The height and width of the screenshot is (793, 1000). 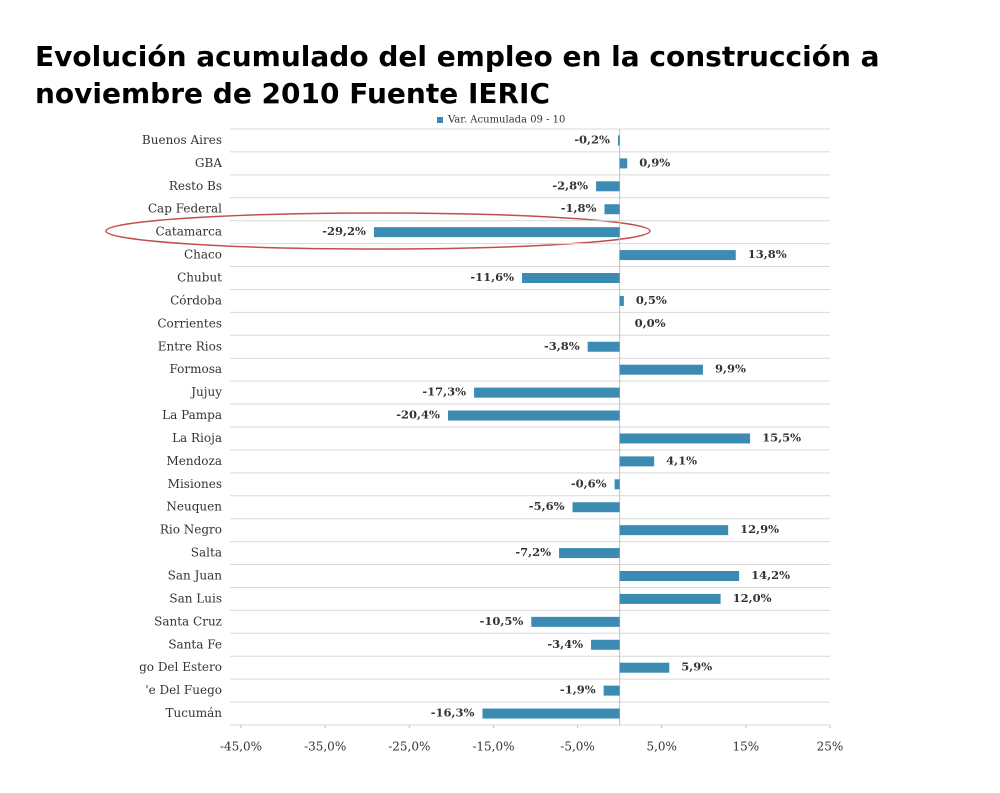 I want to click on value-label: 12,0%, so click(x=752, y=598).